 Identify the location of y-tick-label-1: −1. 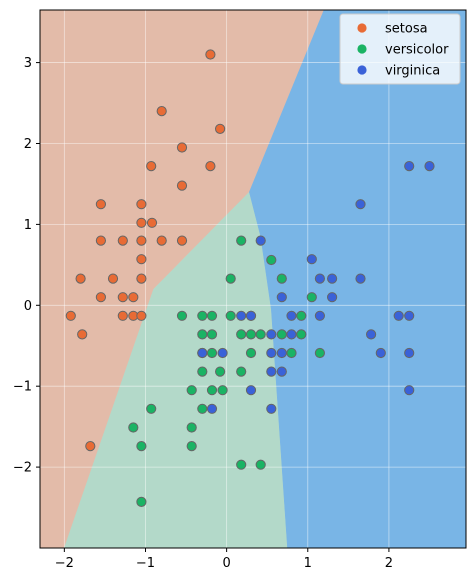
(22, 387).